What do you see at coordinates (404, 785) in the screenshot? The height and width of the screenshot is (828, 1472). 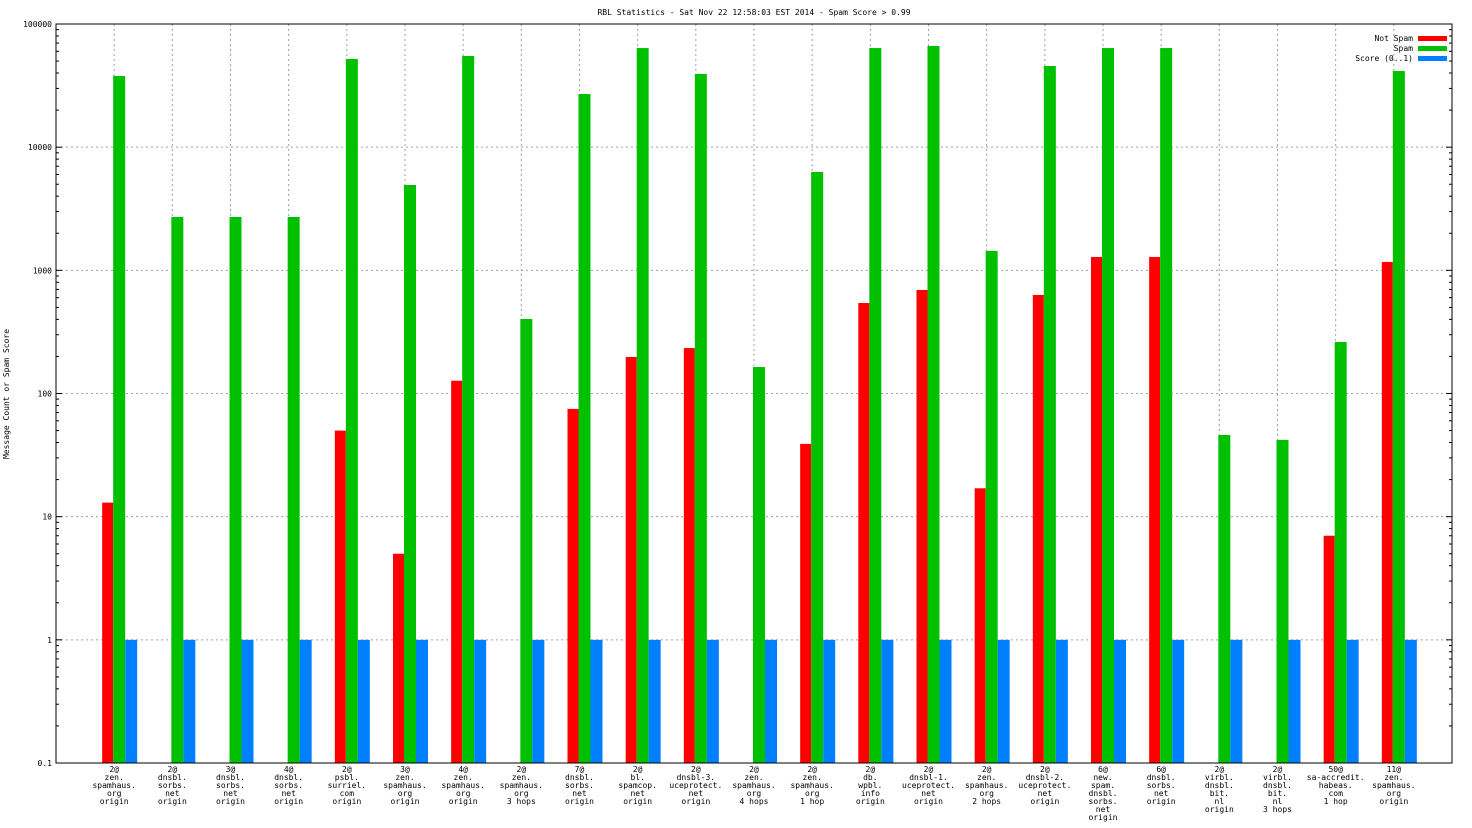 I see `x-tick-label: 3@ zen. spamhaus. org origin` at bounding box center [404, 785].